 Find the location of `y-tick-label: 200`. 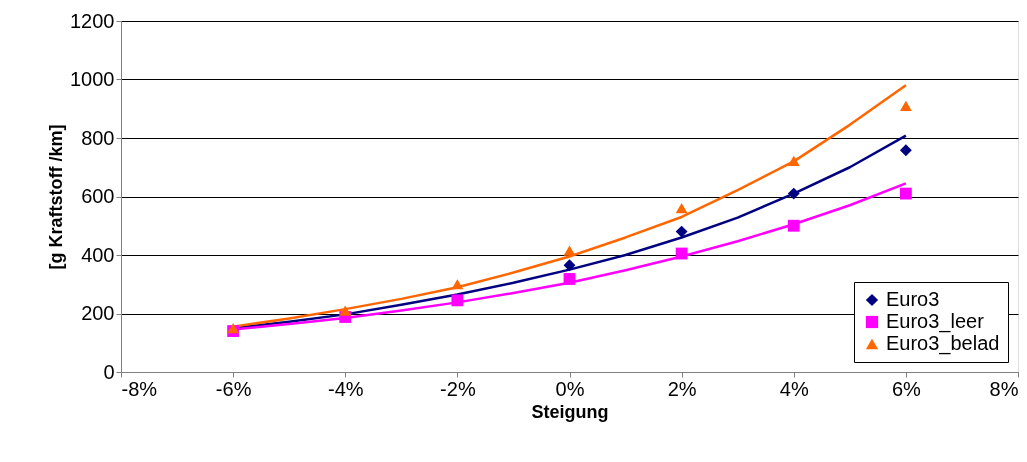

y-tick-label: 200 is located at coordinates (98, 313).